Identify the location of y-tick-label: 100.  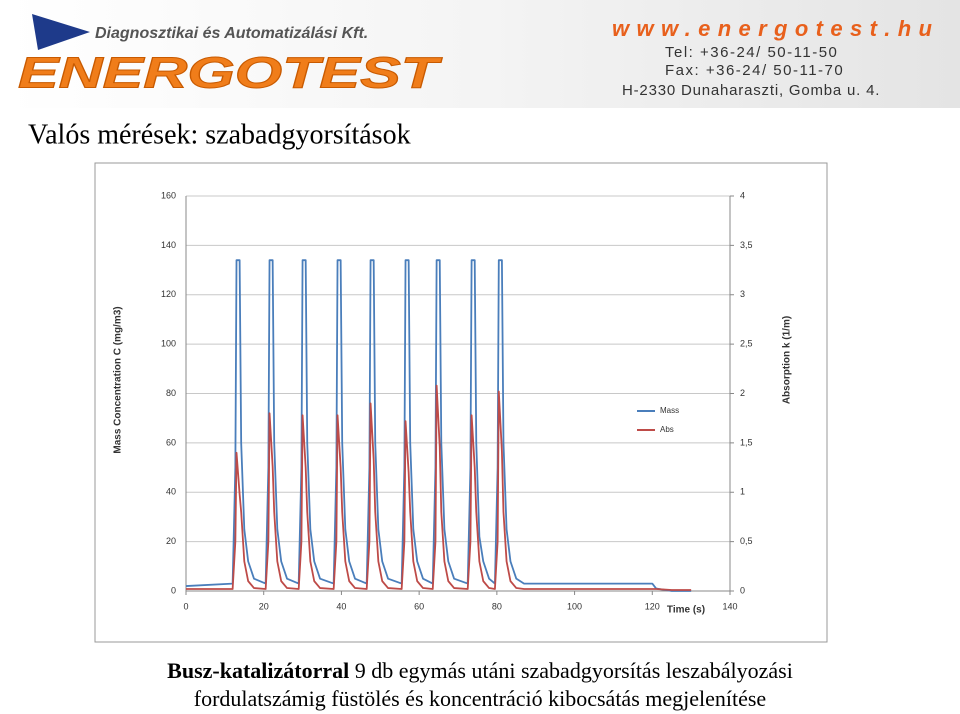
(168, 344).